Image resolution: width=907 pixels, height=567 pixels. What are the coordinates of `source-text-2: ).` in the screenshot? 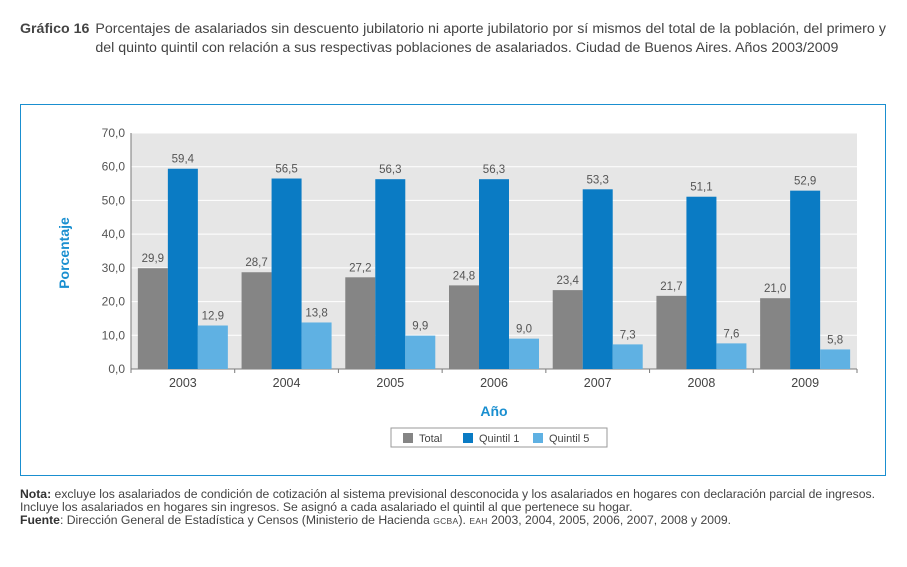 It's located at (462, 520).